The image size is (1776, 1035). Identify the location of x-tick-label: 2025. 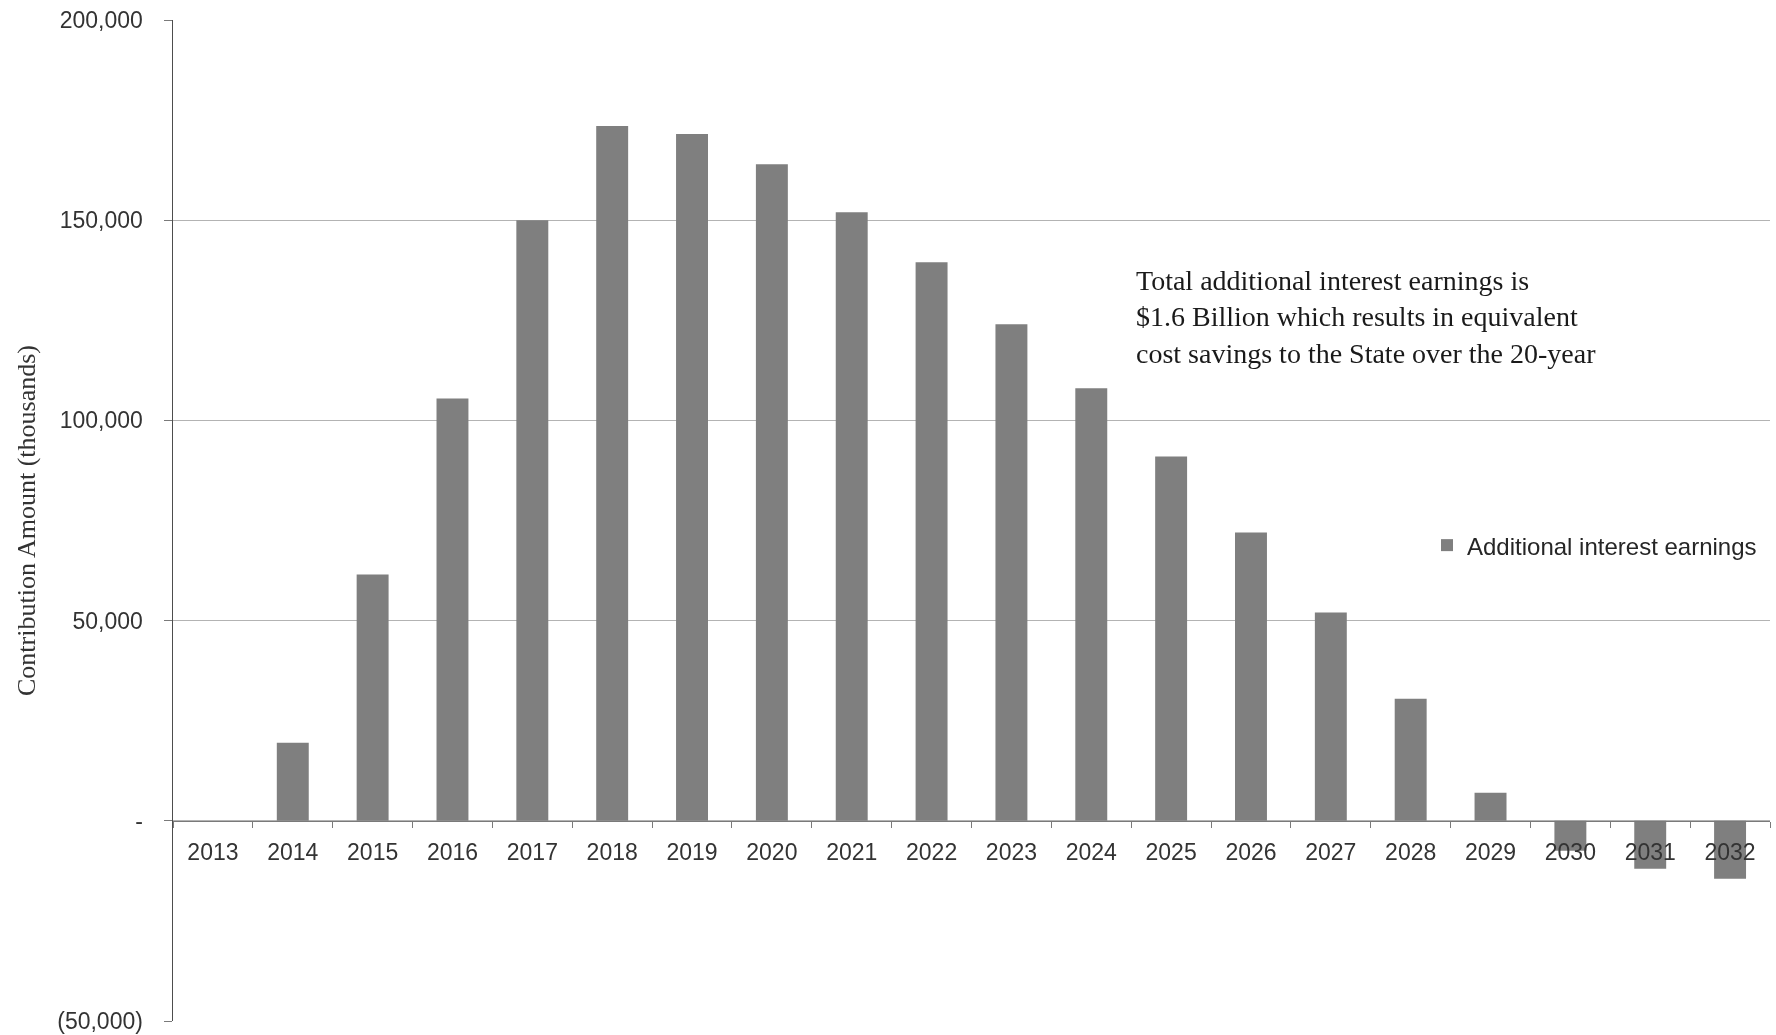
(1171, 851).